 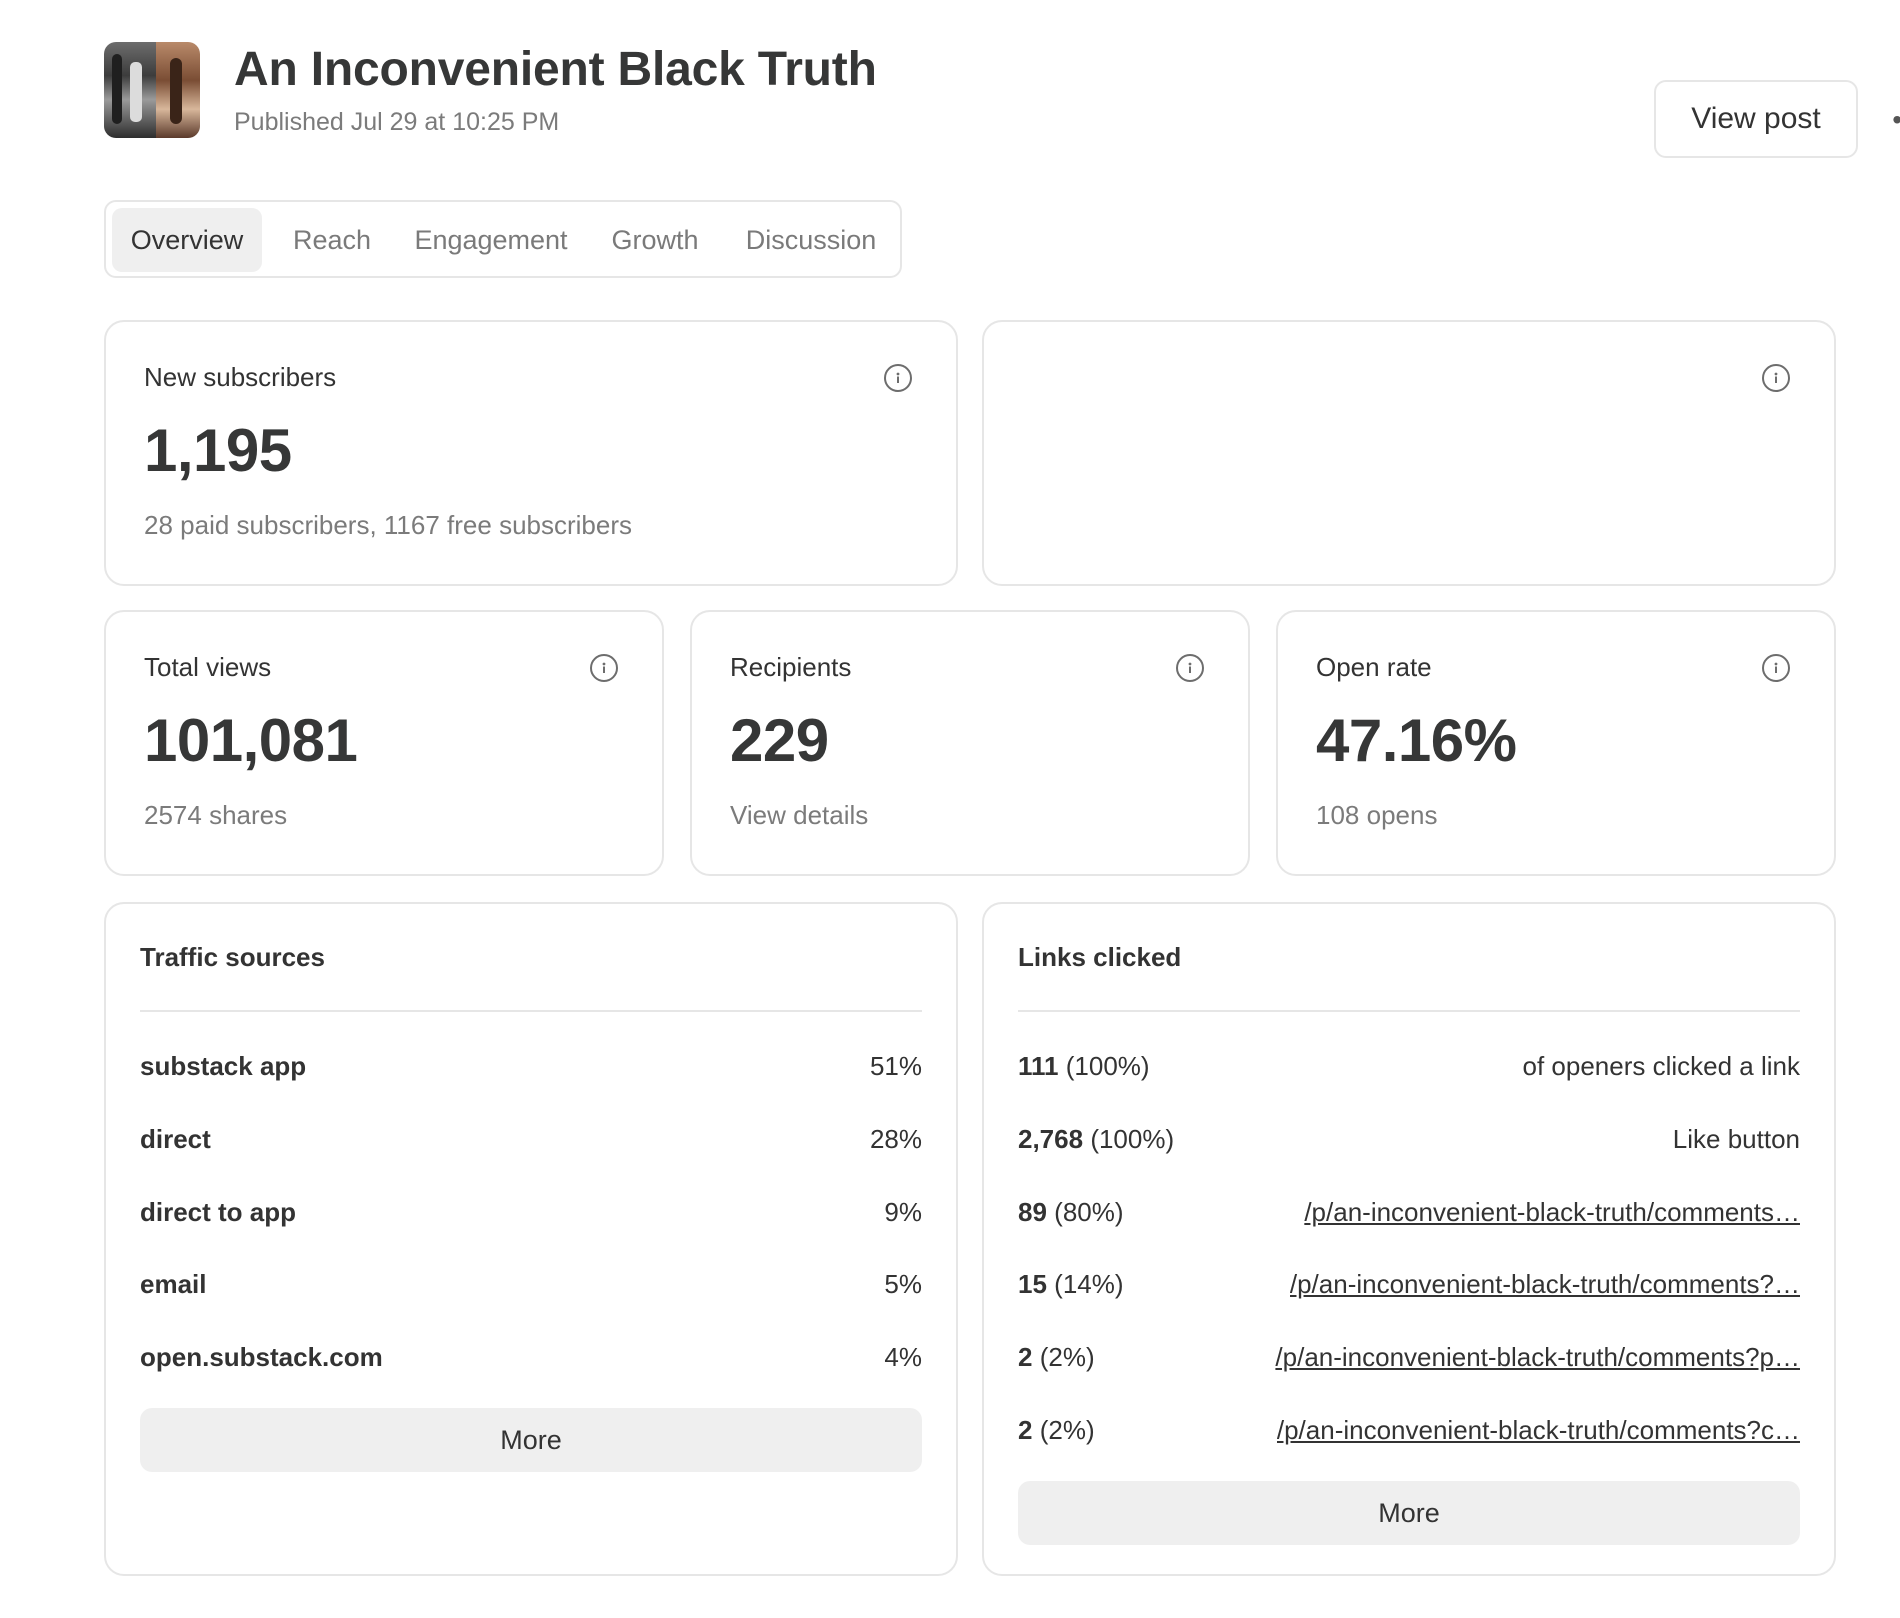 What do you see at coordinates (531, 1066) in the screenshot?
I see `traffic-row: substack app 51%` at bounding box center [531, 1066].